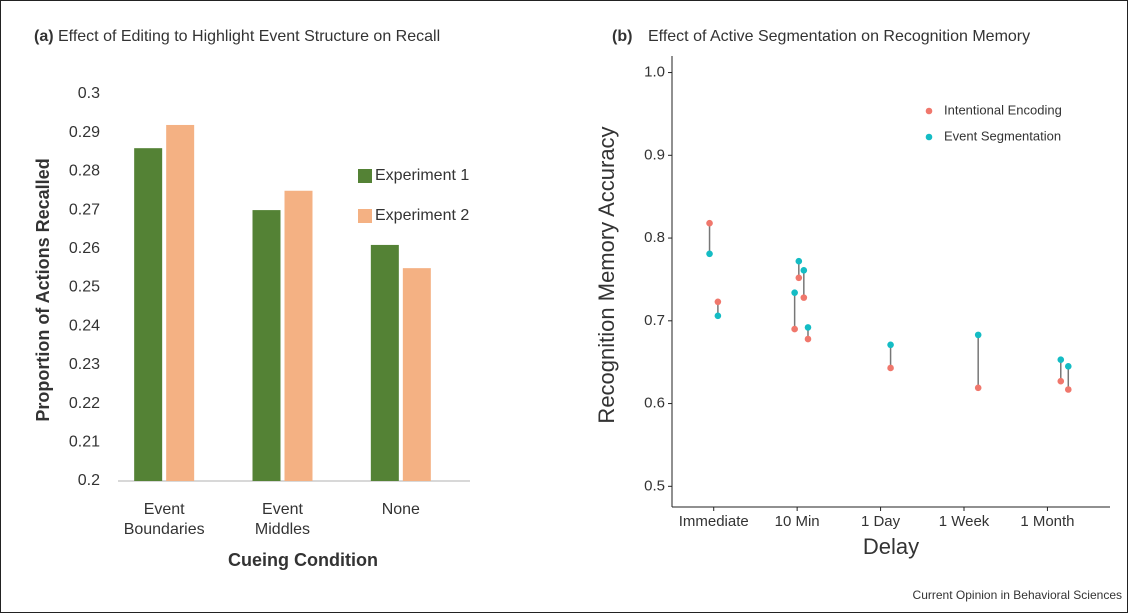 The image size is (1128, 613). What do you see at coordinates (1047, 521) in the screenshot?
I see `x-tick-label: 1 Month` at bounding box center [1047, 521].